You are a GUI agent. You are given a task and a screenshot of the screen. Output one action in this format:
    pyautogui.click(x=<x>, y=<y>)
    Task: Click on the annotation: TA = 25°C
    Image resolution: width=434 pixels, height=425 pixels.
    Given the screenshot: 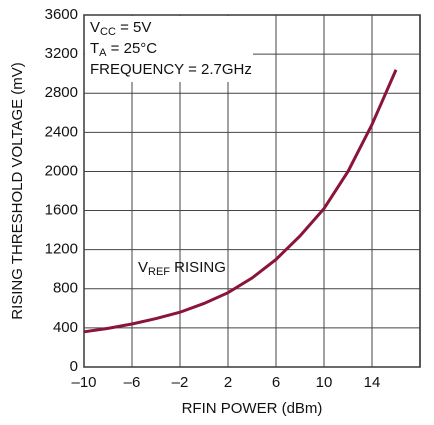 What is the action you would take?
    pyautogui.click(x=123, y=49)
    